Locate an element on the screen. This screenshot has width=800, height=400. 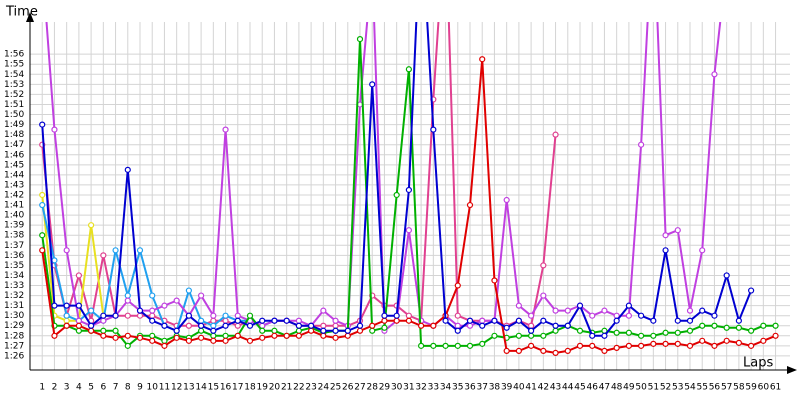
x-tick-label: 51 is located at coordinates (653, 388).